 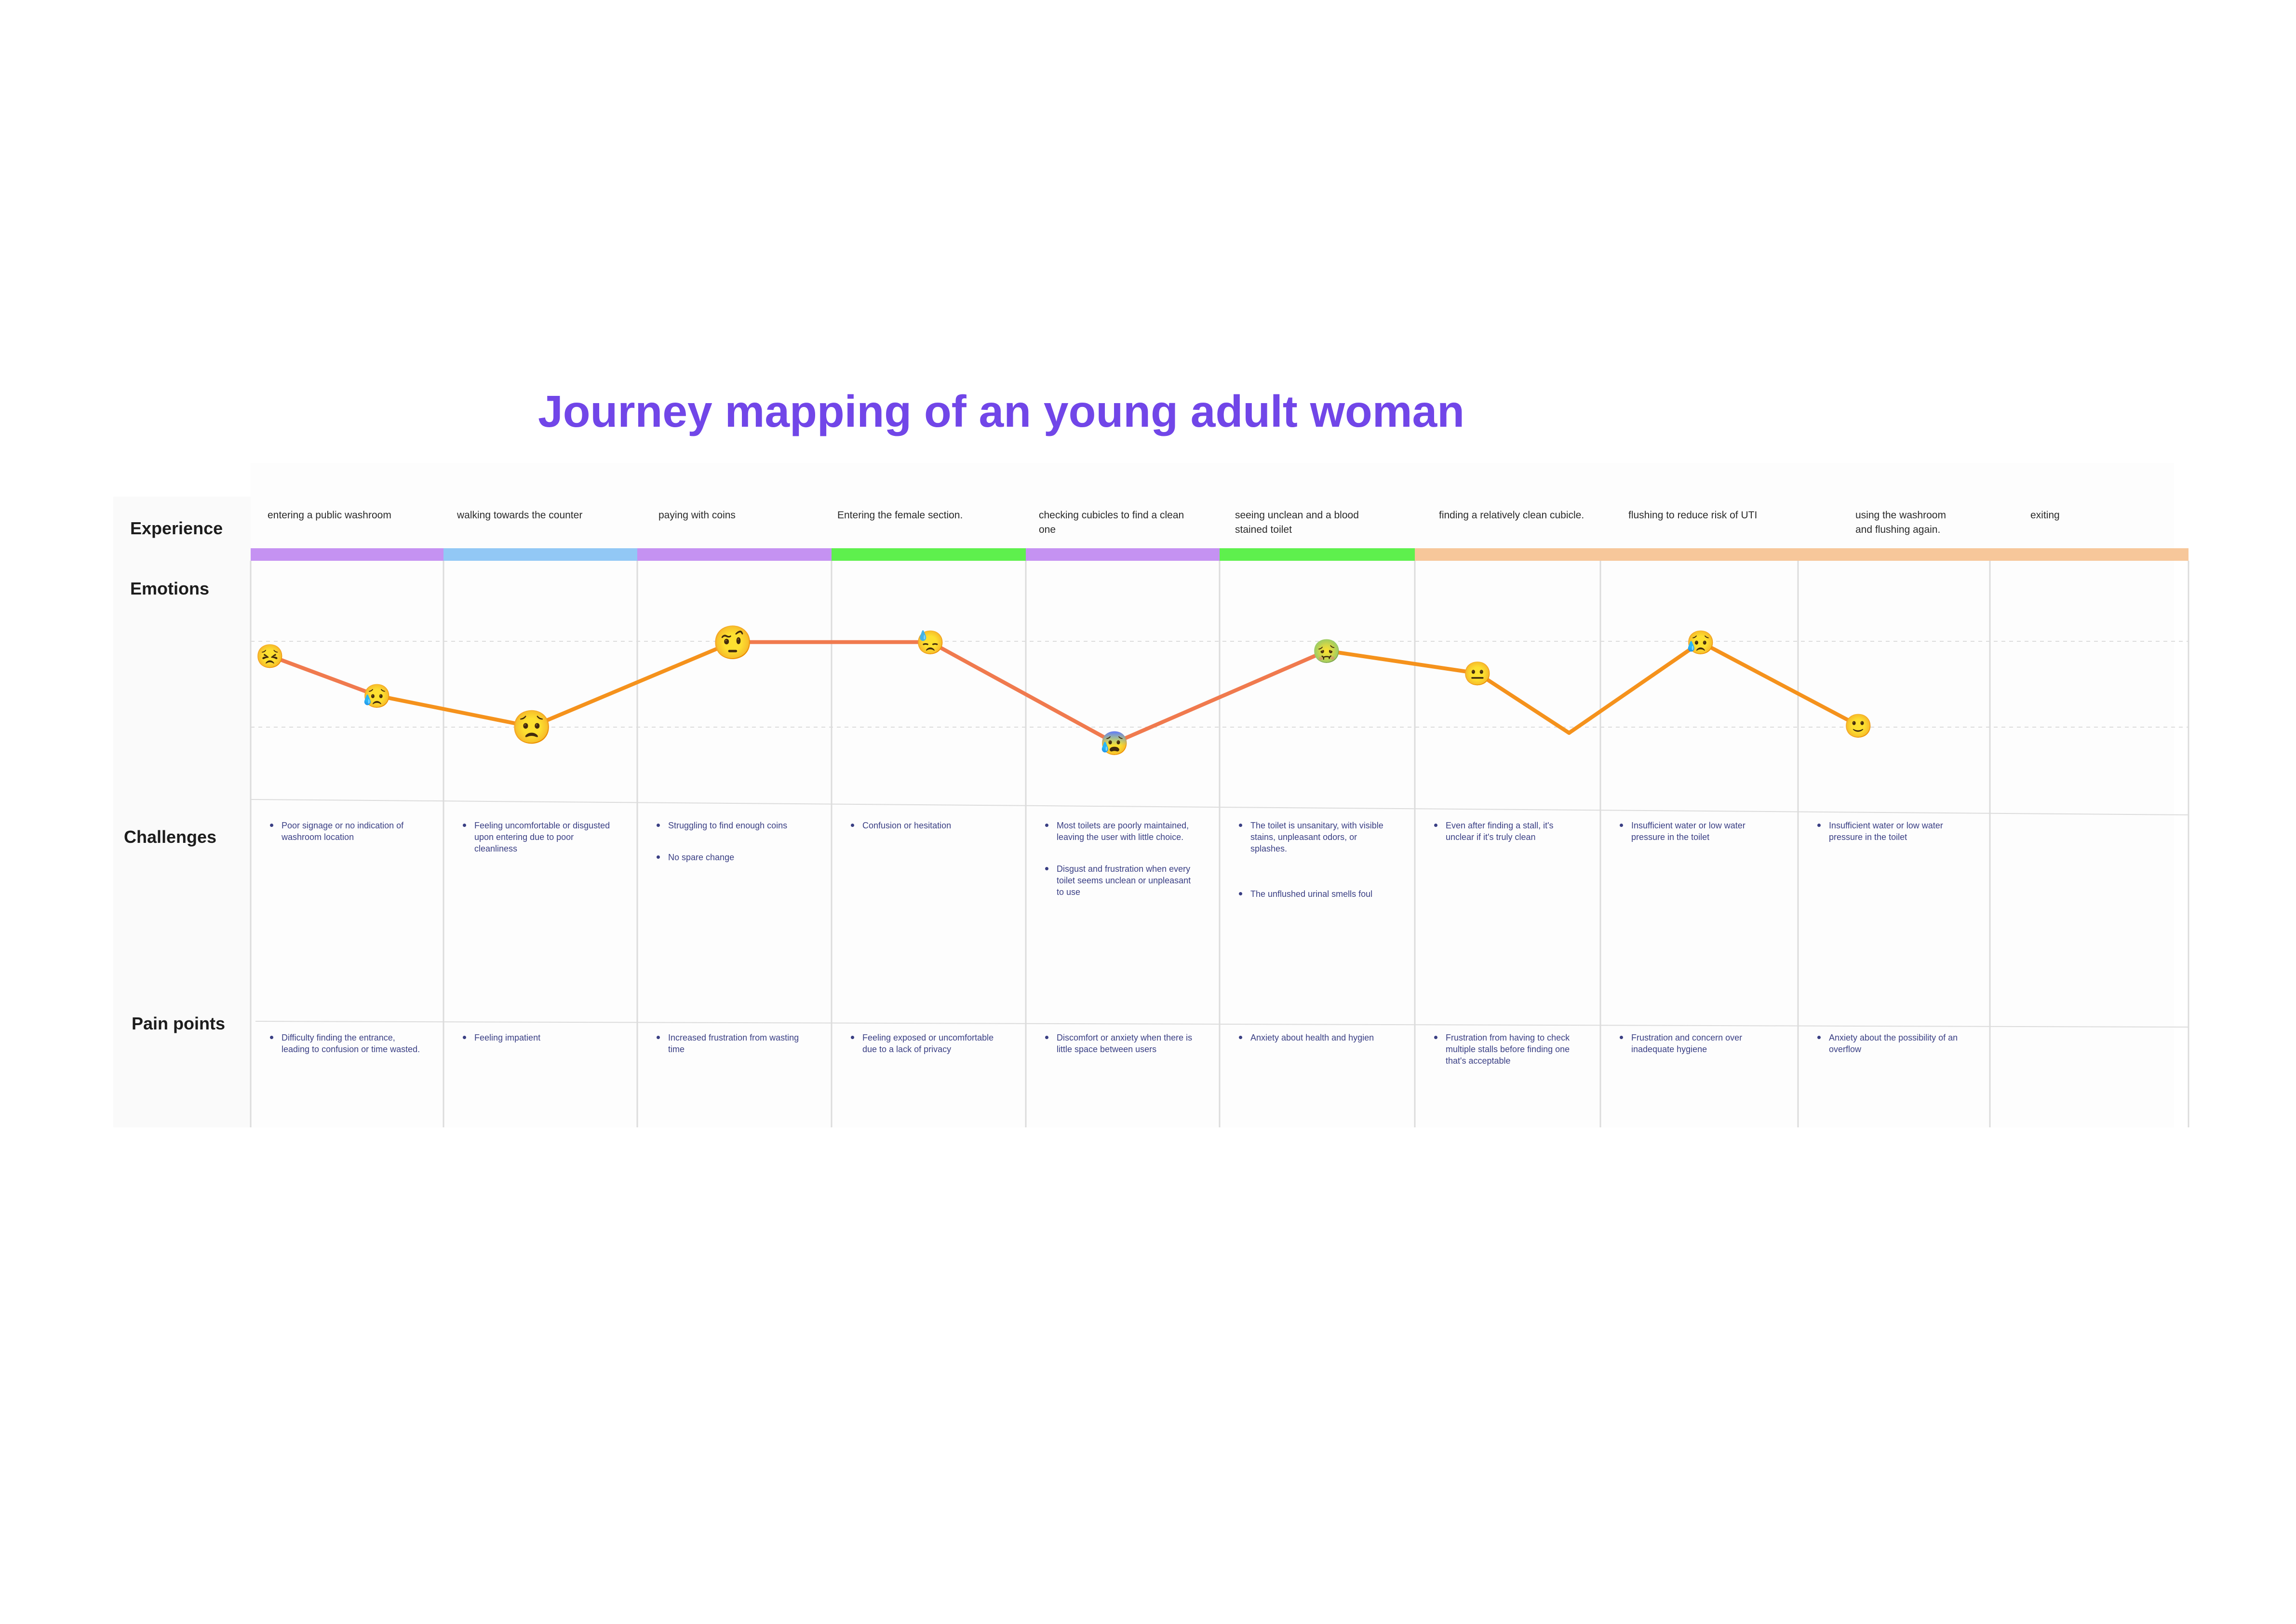 What do you see at coordinates (176, 528) in the screenshot?
I see `row-label-experience: Experience` at bounding box center [176, 528].